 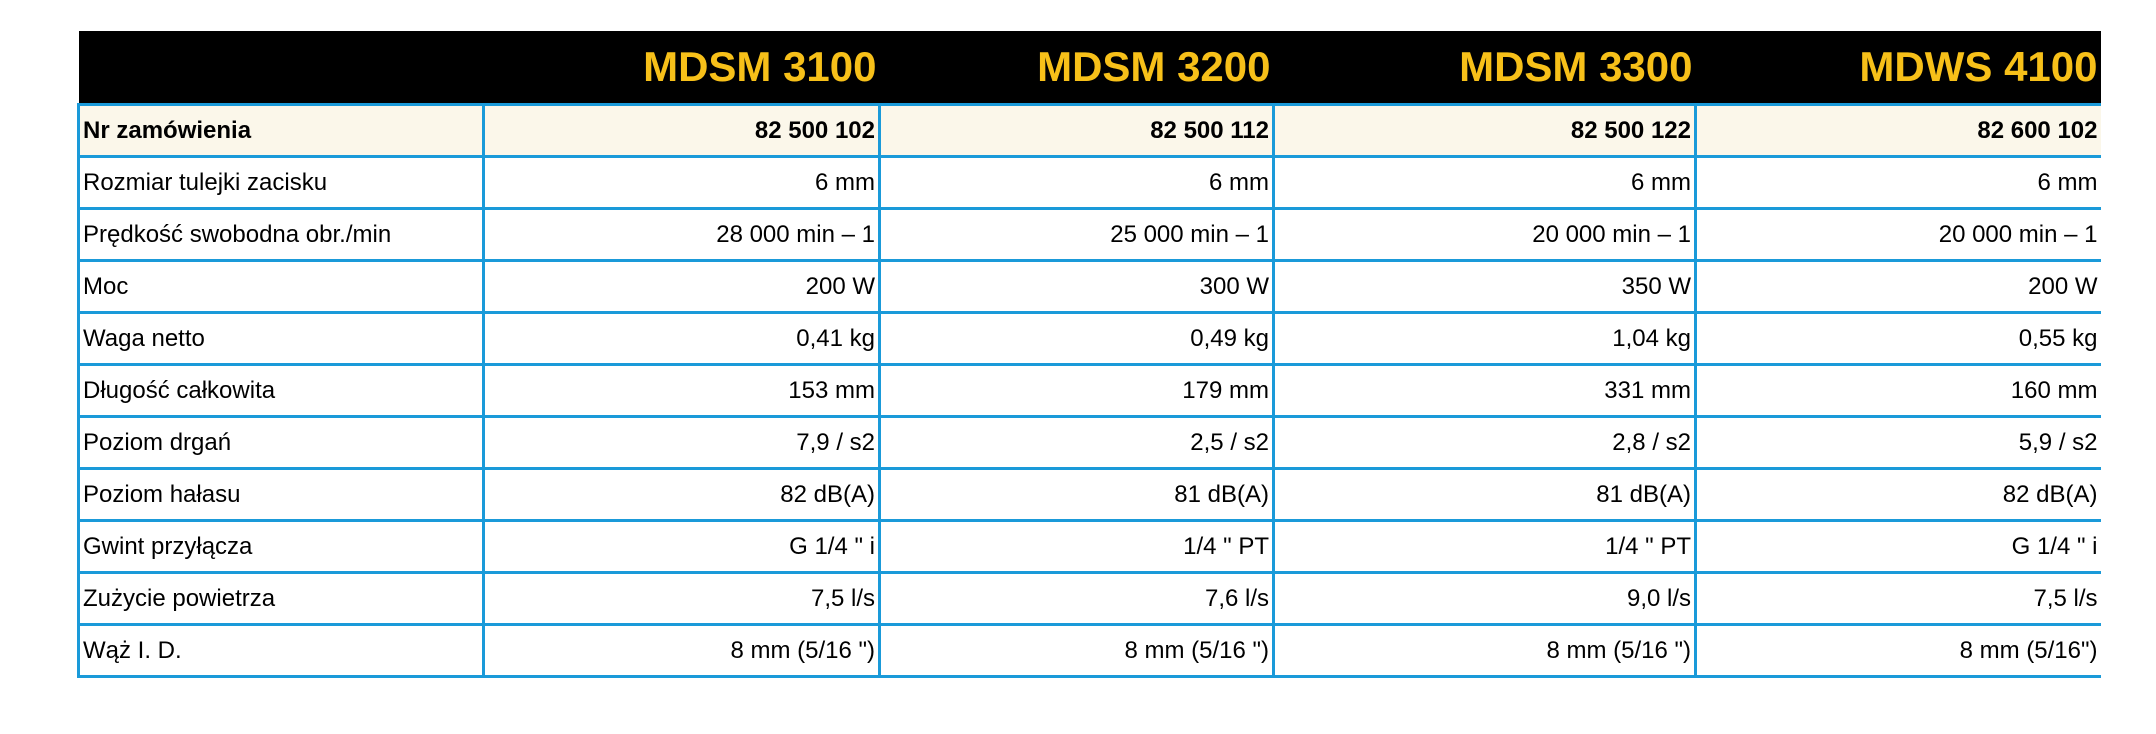 What do you see at coordinates (281, 234) in the screenshot?
I see `row-label: Prędkość swobodna obr./min` at bounding box center [281, 234].